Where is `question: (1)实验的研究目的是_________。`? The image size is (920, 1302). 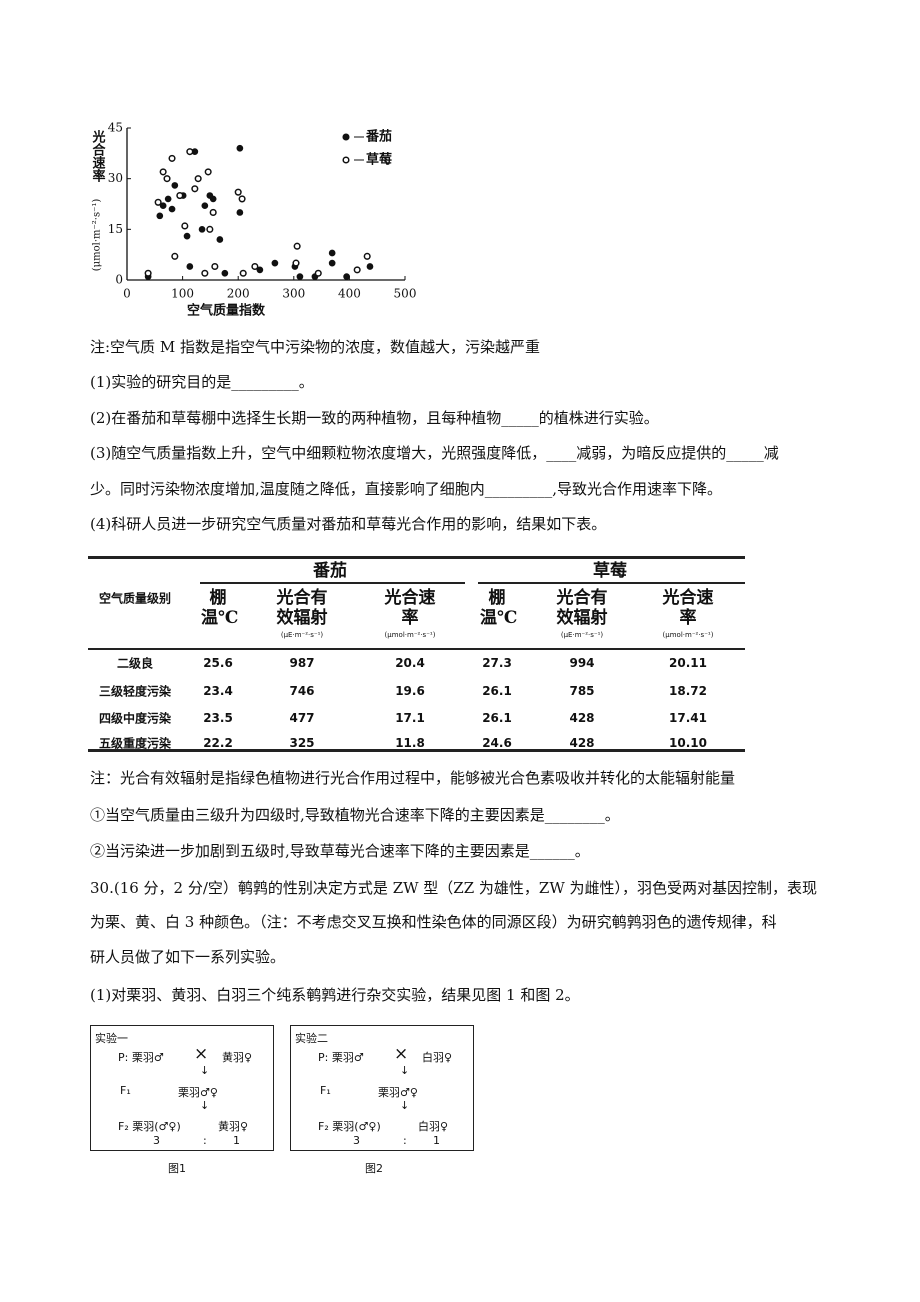
question: (1)实验的研究目的是_________。 is located at coordinates (202, 382).